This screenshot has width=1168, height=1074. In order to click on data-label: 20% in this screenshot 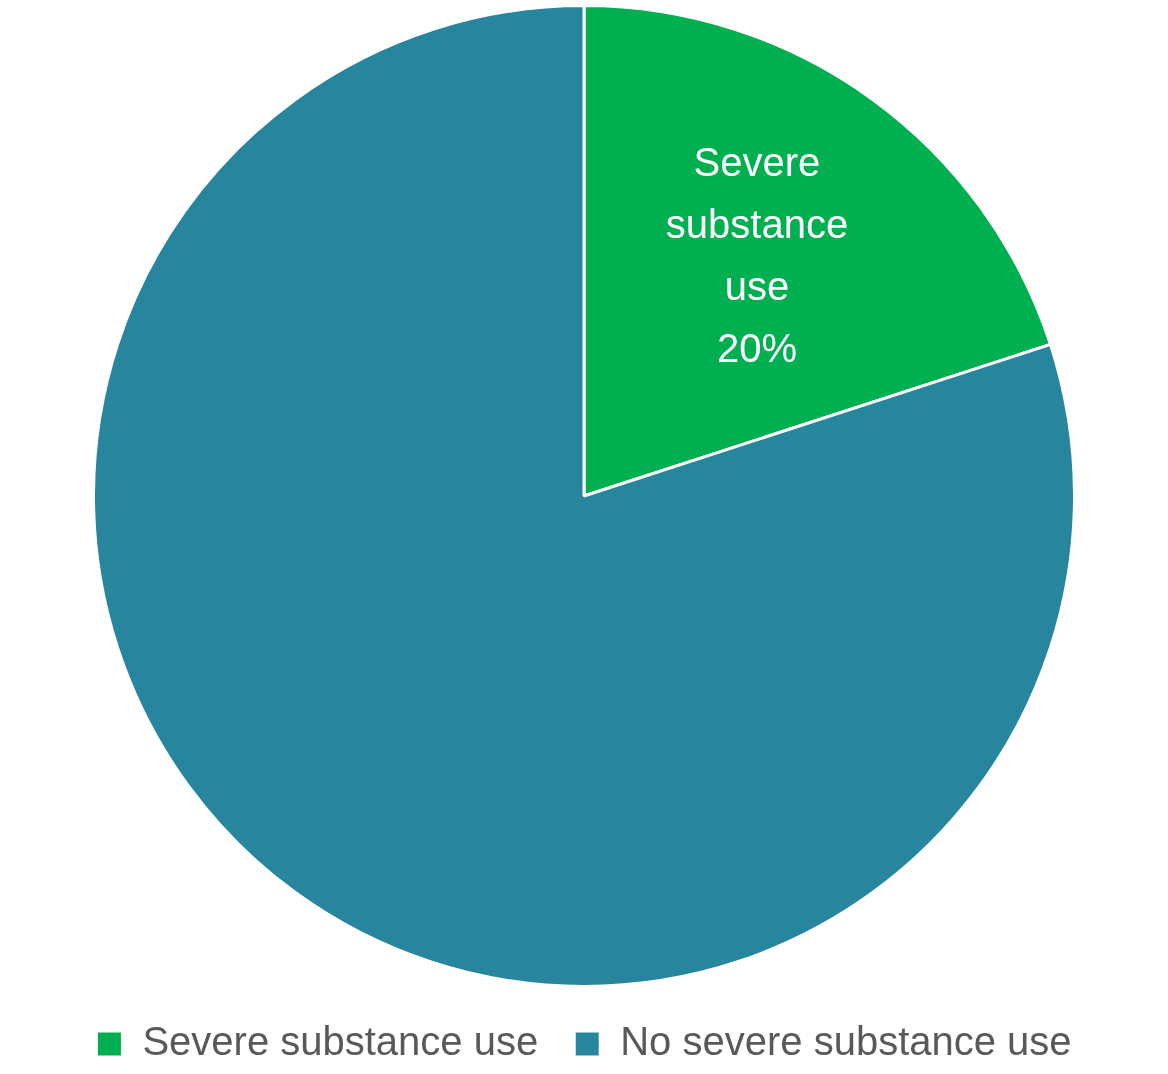, I will do `click(757, 347)`.